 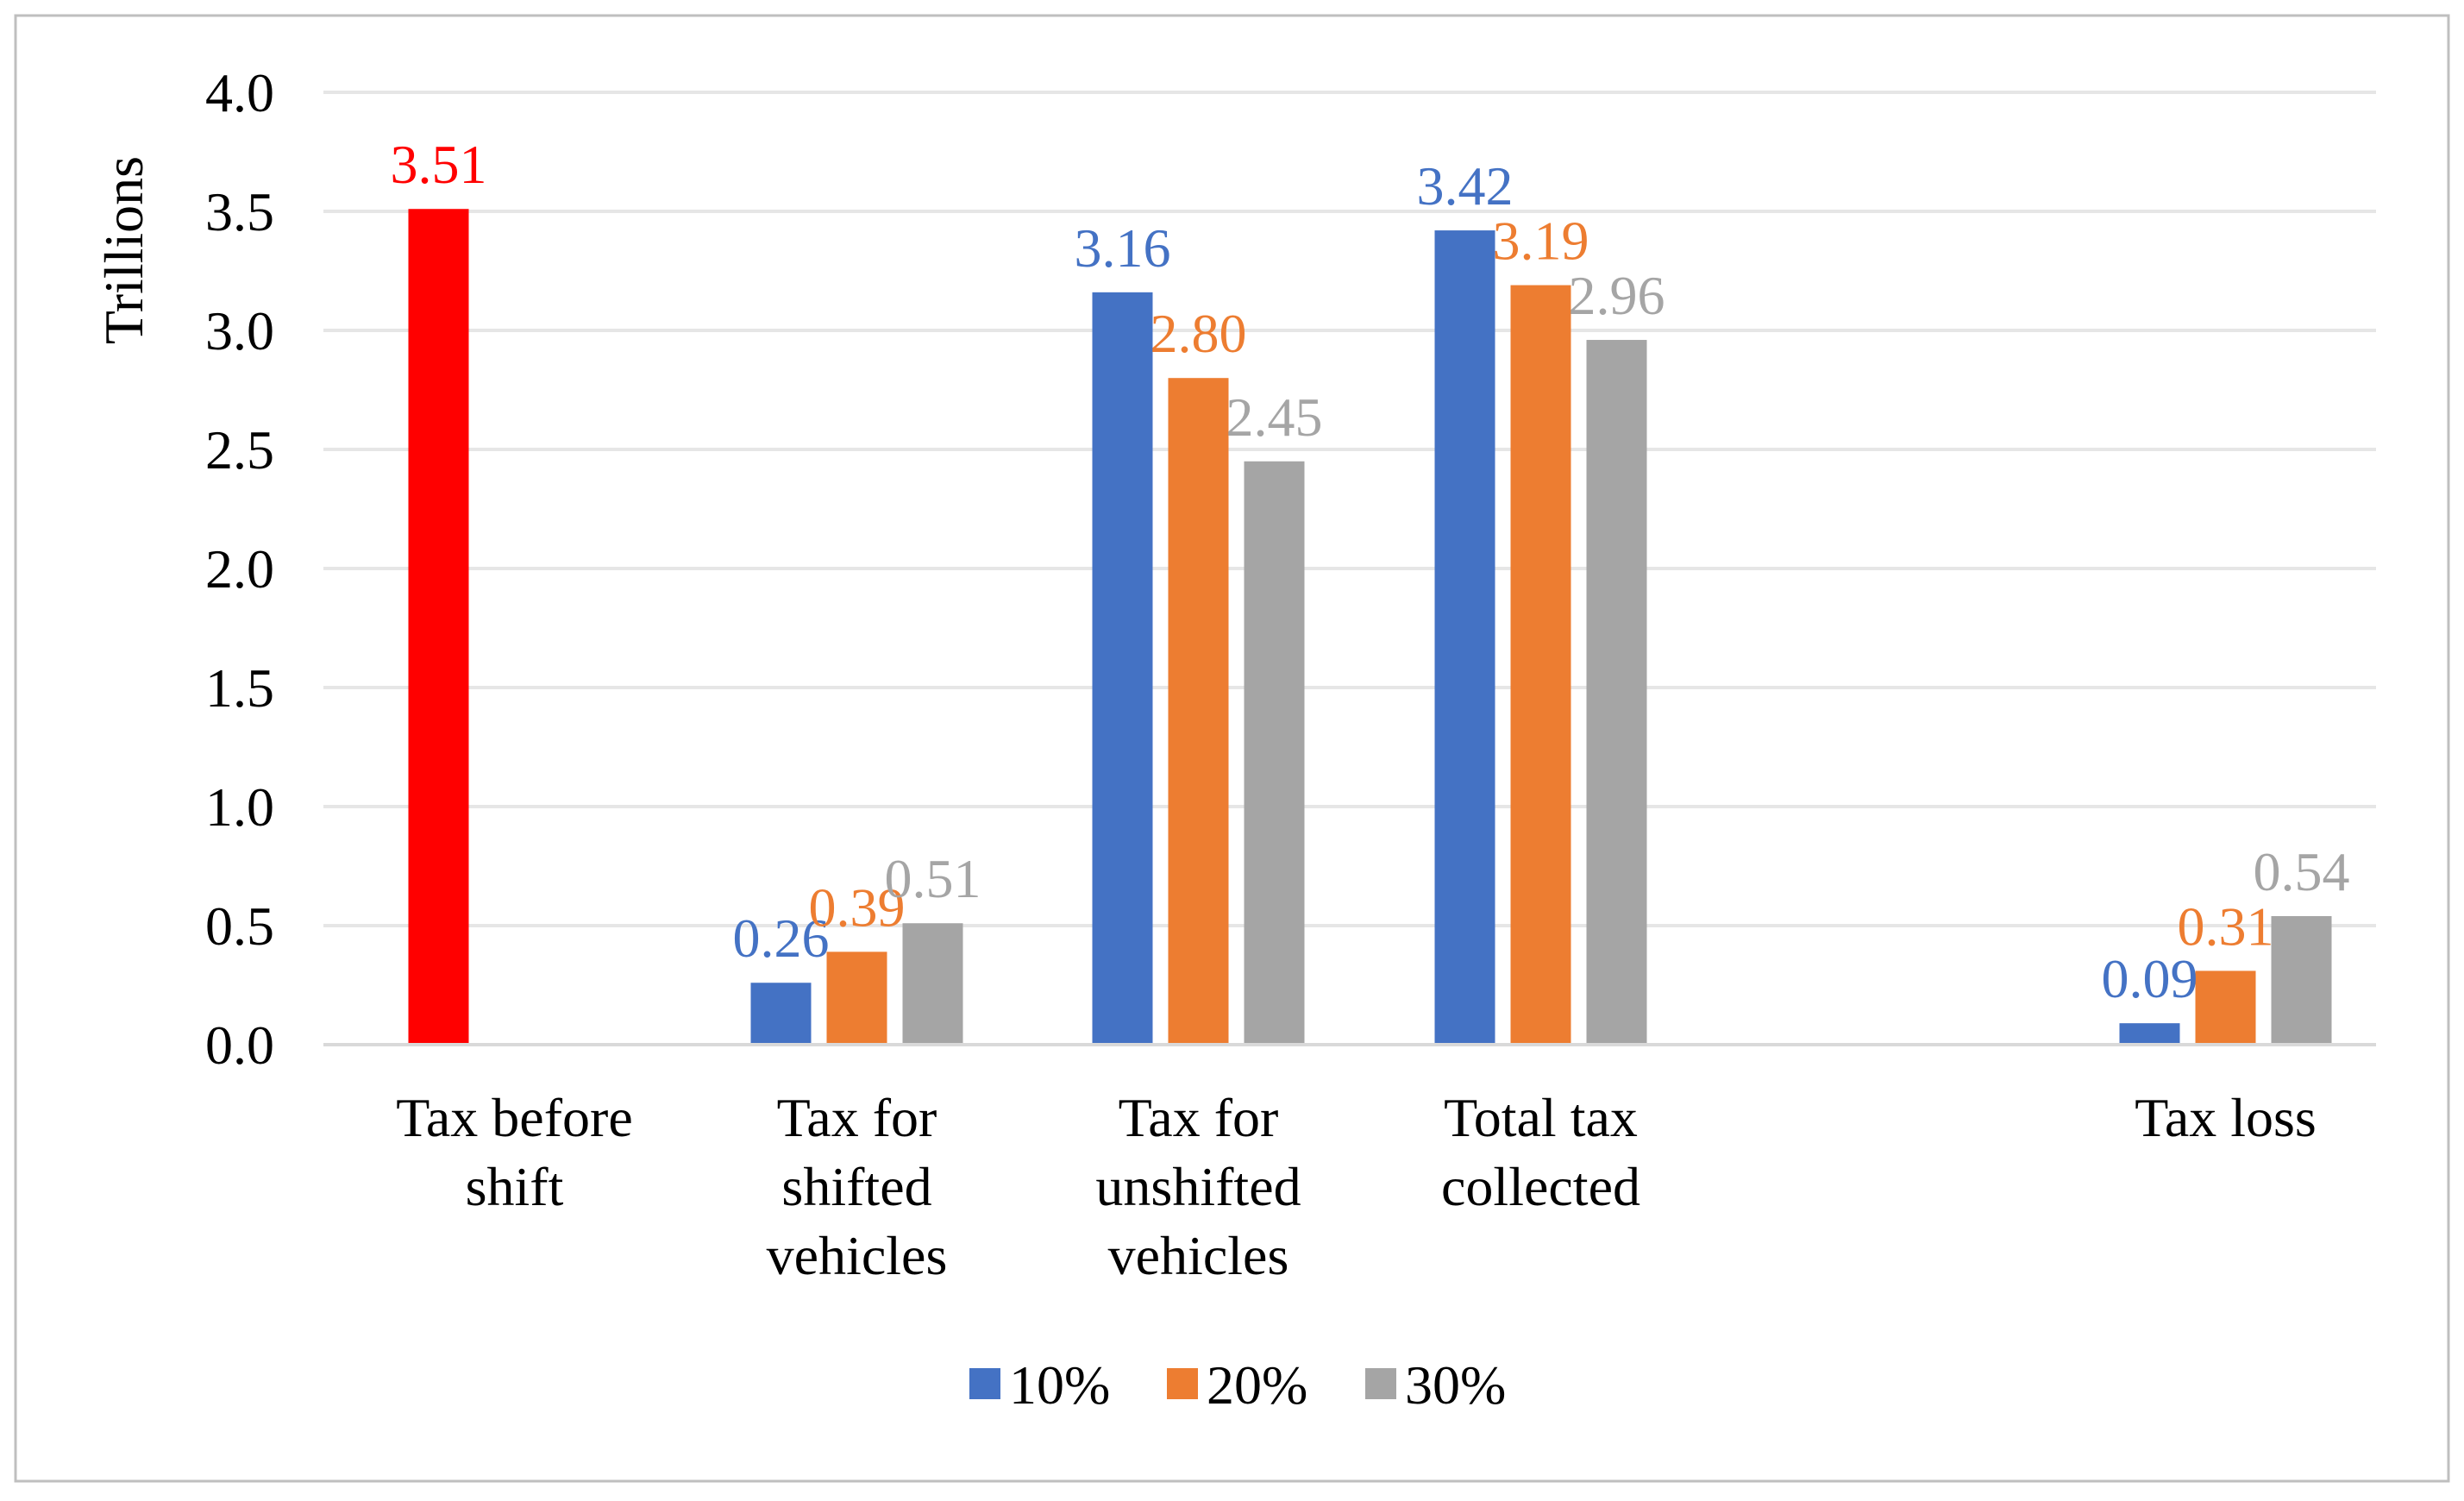 I want to click on x-category-label-line: Tax loss, so click(x=2226, y=1117).